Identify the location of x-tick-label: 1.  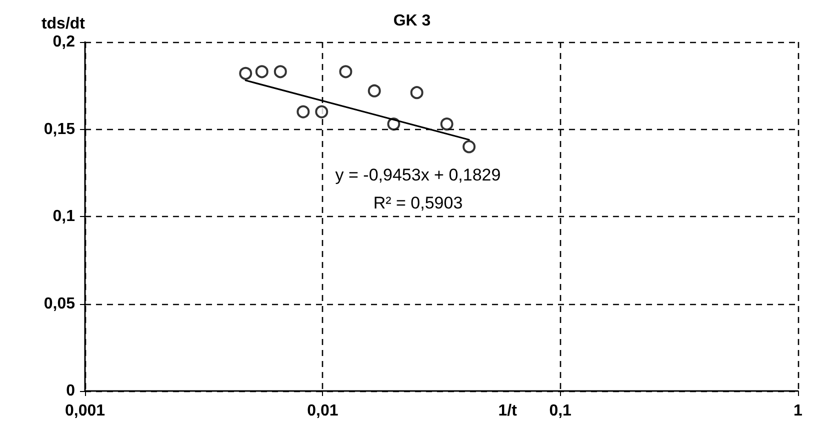
(798, 411).